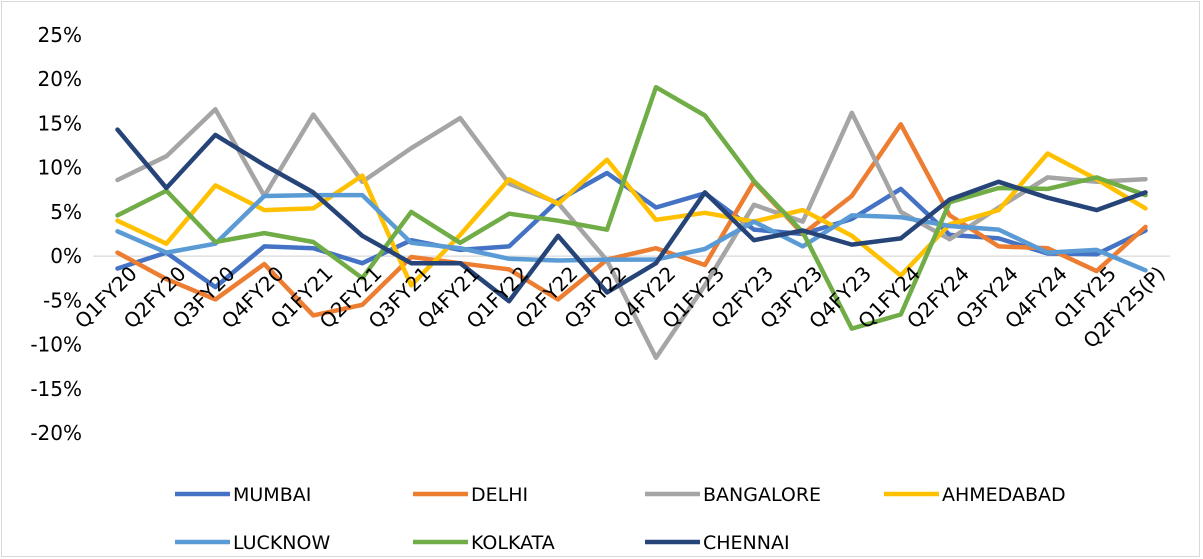 The height and width of the screenshot is (559, 1203). What do you see at coordinates (60, 35) in the screenshot?
I see `y-tick-label: 25%` at bounding box center [60, 35].